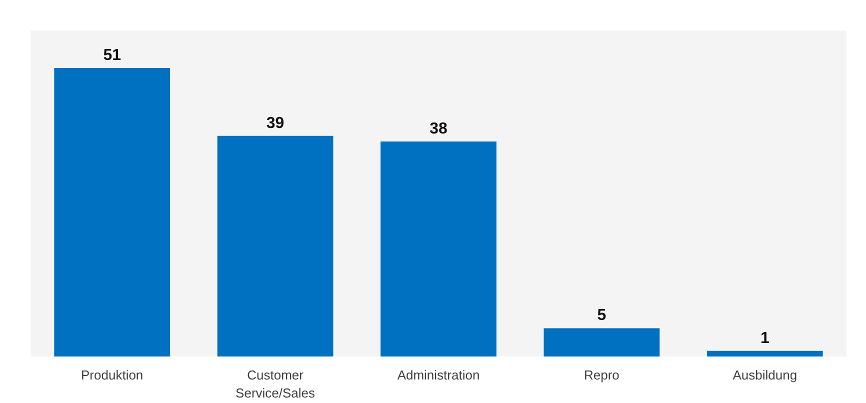 This screenshot has width=866, height=403. I want to click on data-label: 38, so click(439, 129).